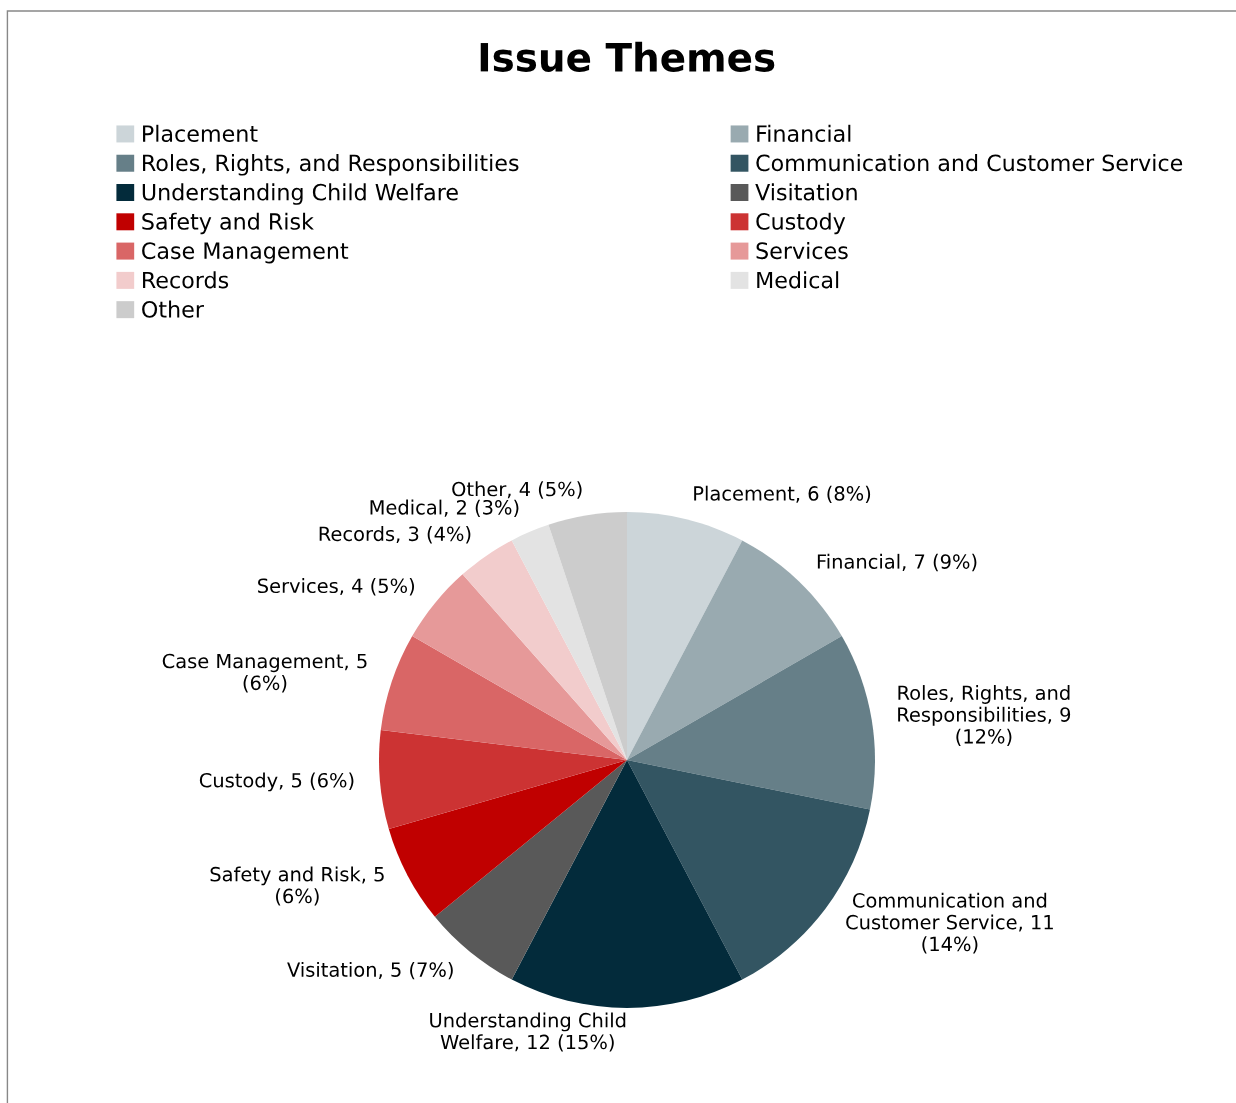 The height and width of the screenshot is (1103, 1236). What do you see at coordinates (627, 56) in the screenshot?
I see `chart-title: Issue Themes` at bounding box center [627, 56].